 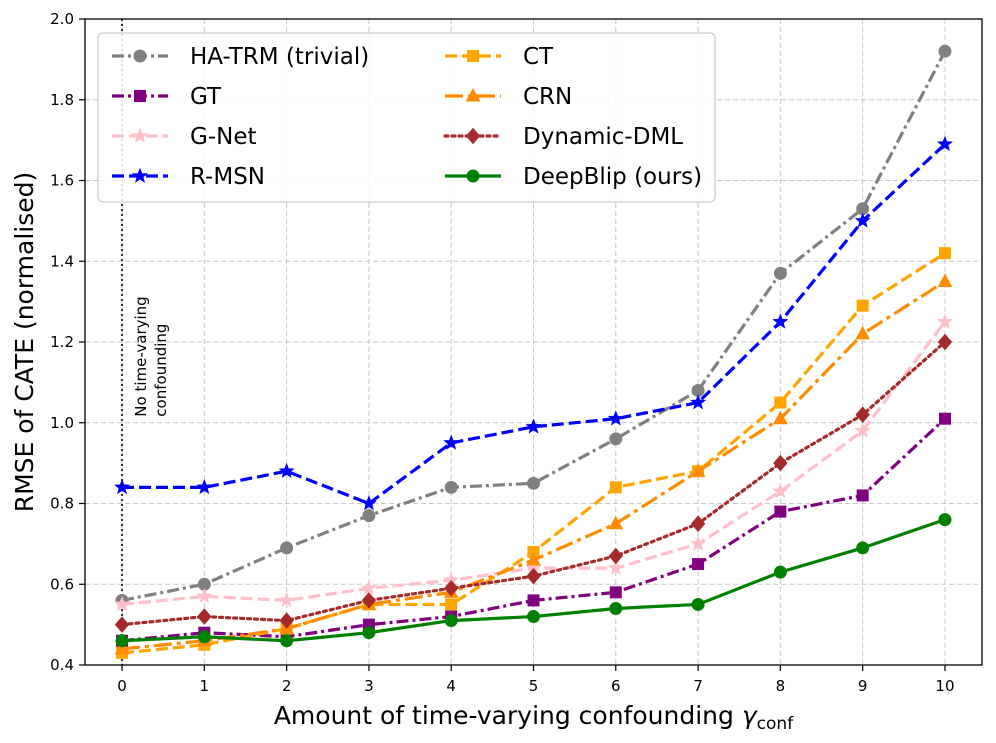 I want to click on legend-entry: Dynamic-DML, so click(x=563, y=137).